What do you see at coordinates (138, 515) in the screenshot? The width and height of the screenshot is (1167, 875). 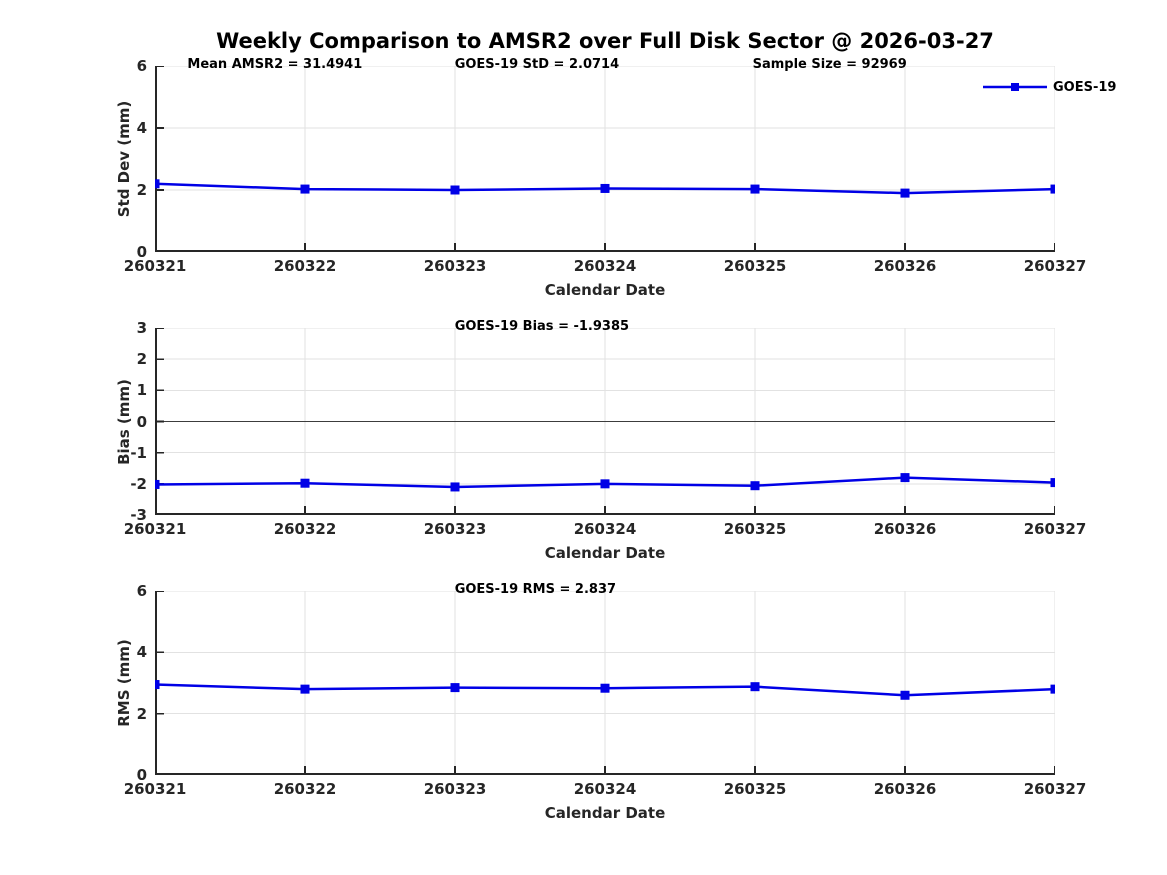 I see `y-tick-label: -3` at bounding box center [138, 515].